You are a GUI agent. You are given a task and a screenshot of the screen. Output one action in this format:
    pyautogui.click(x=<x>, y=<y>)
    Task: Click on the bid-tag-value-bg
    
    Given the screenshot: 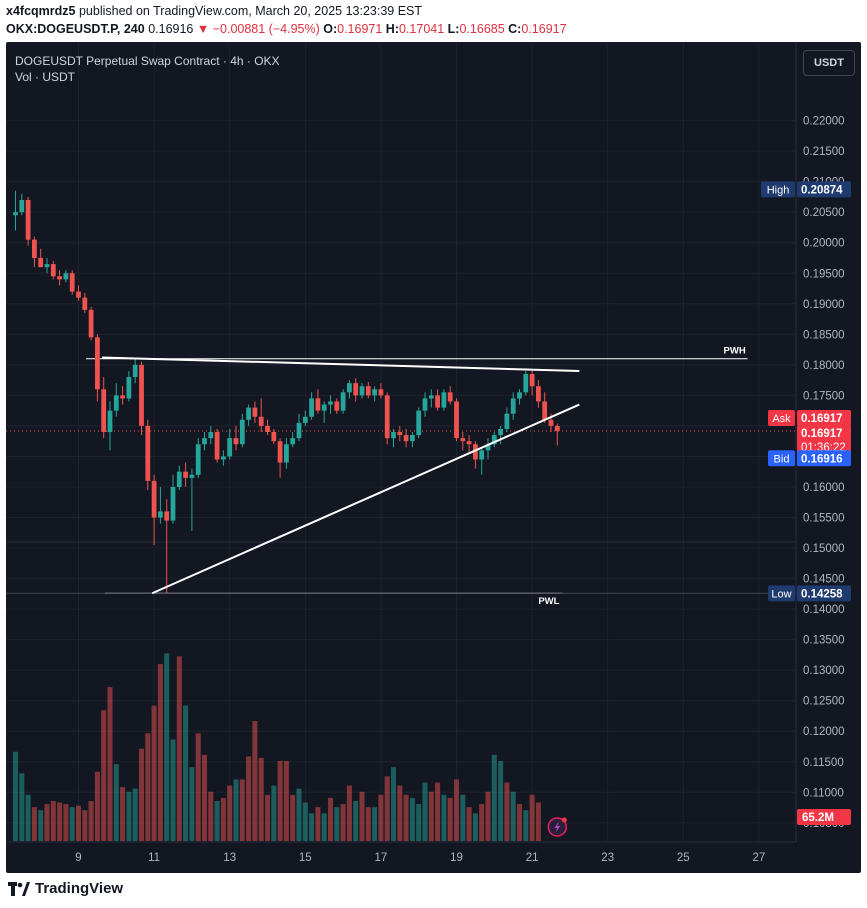 What is the action you would take?
    pyautogui.click(x=824, y=458)
    